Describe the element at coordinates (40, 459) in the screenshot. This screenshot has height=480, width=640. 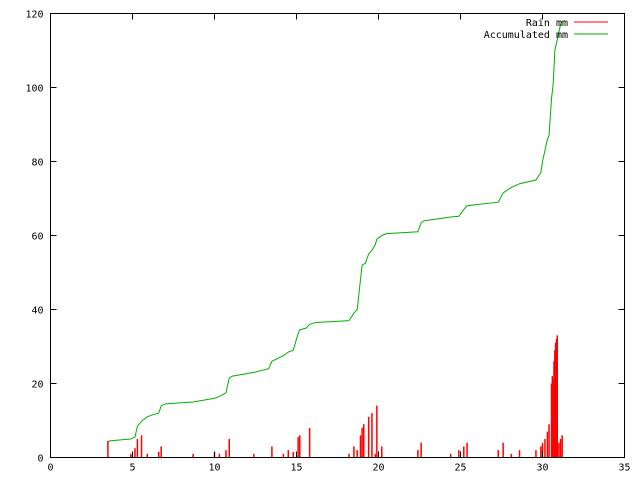
I see `y-tick-label: 0` at that location.